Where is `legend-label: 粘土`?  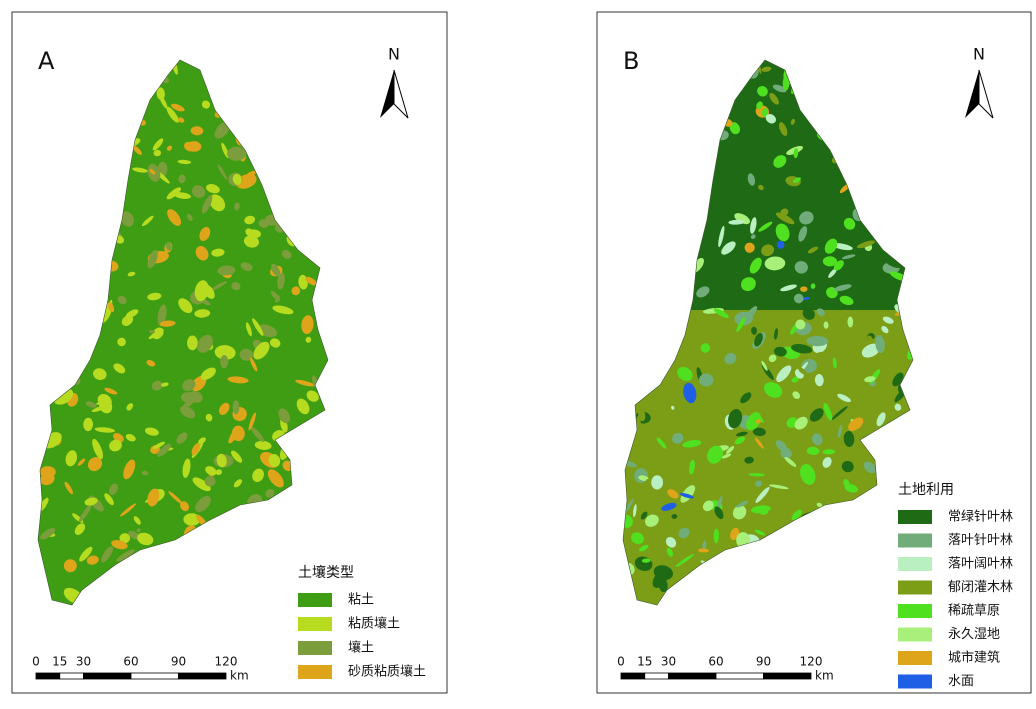 legend-label: 粘土 is located at coordinates (361, 600).